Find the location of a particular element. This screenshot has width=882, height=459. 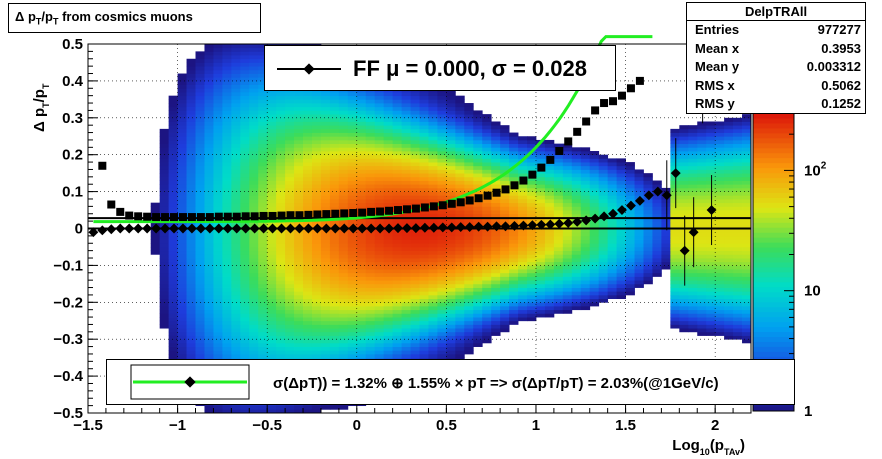

mean-marker is located at coordinates (415, 228).